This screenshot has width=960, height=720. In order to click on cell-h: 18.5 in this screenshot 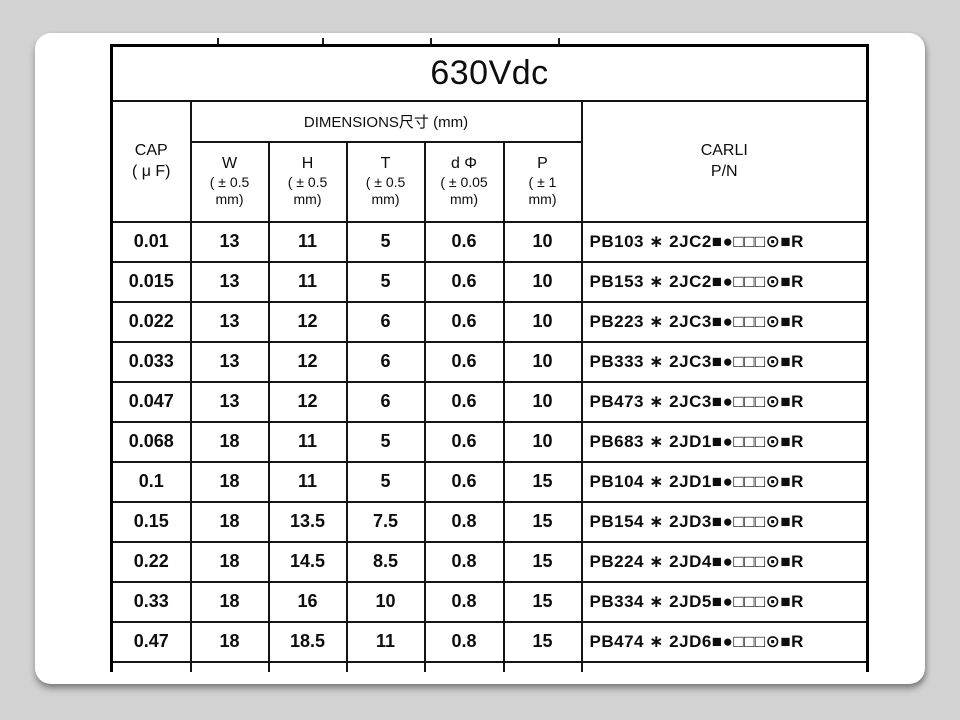, I will do `click(307, 641)`.